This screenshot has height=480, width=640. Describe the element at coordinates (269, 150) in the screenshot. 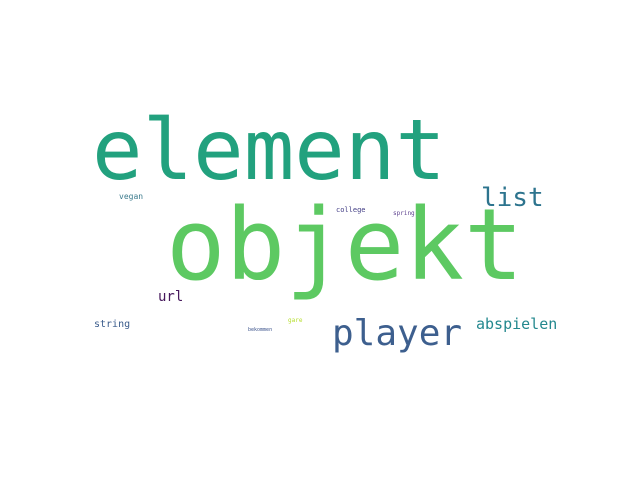

I see `word-element: element` at that location.